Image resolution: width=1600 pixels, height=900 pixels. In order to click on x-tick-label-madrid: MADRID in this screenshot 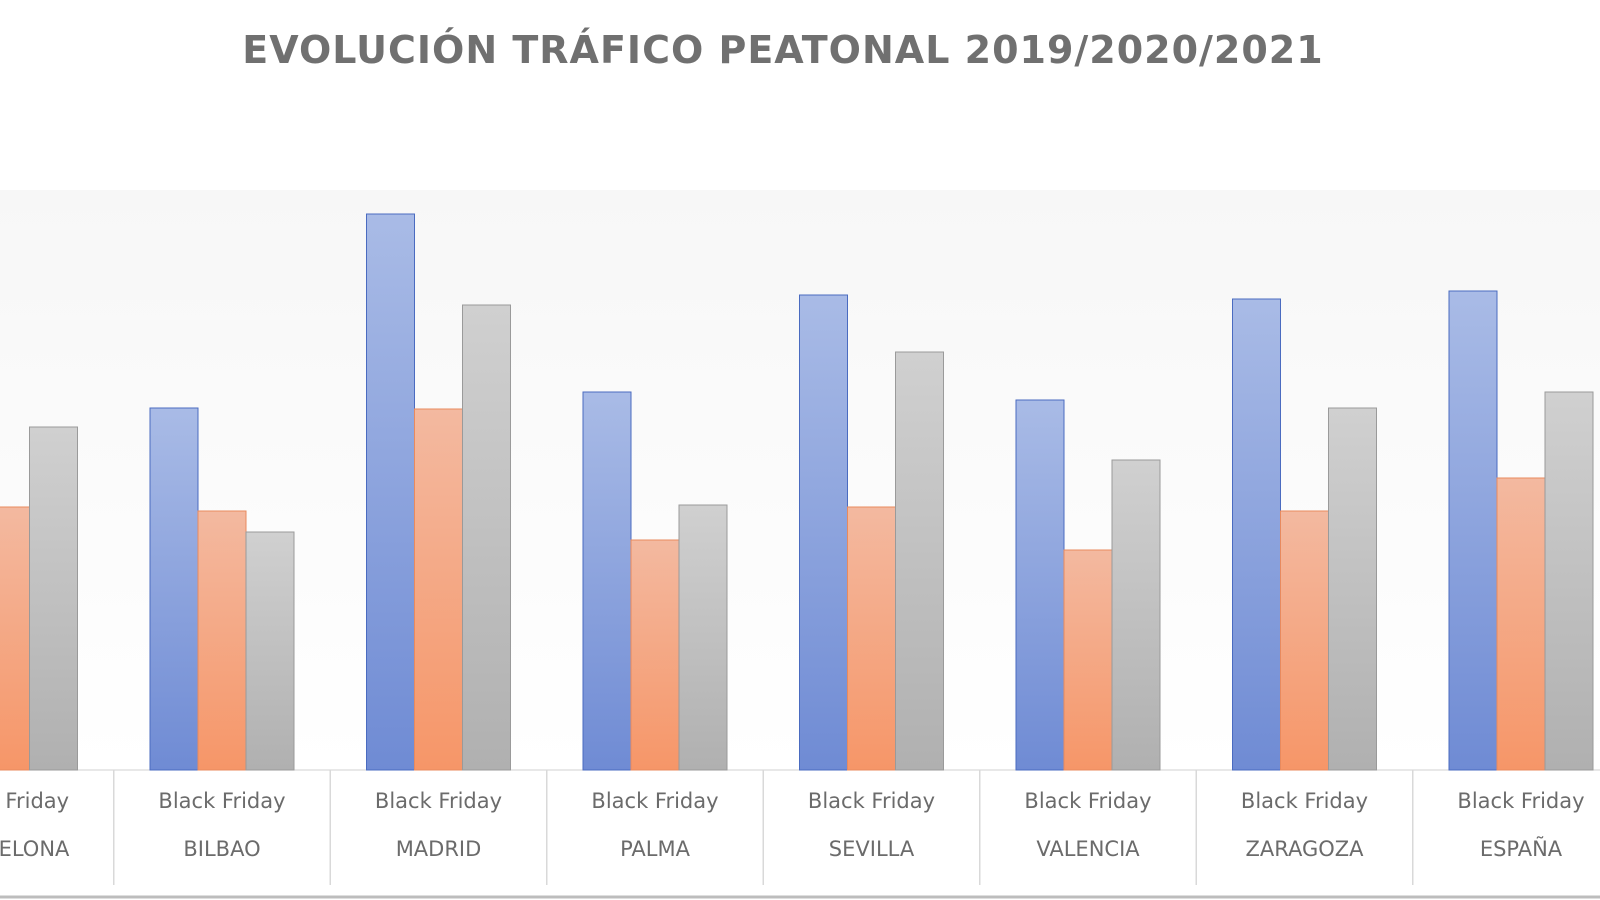, I will do `click(439, 849)`.